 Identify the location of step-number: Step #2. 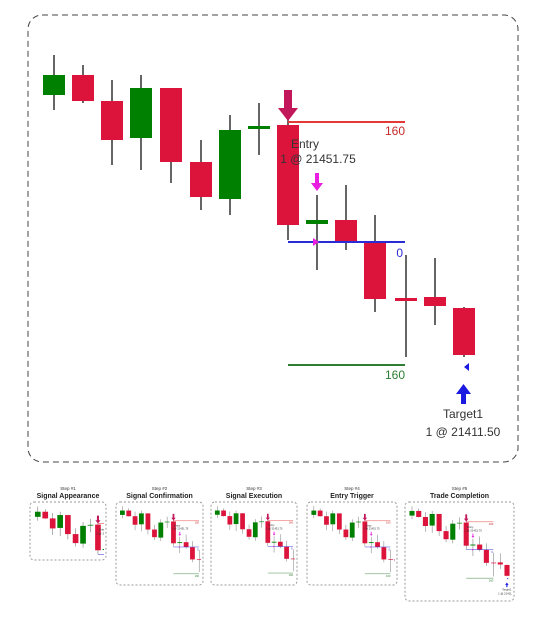
(160, 488).